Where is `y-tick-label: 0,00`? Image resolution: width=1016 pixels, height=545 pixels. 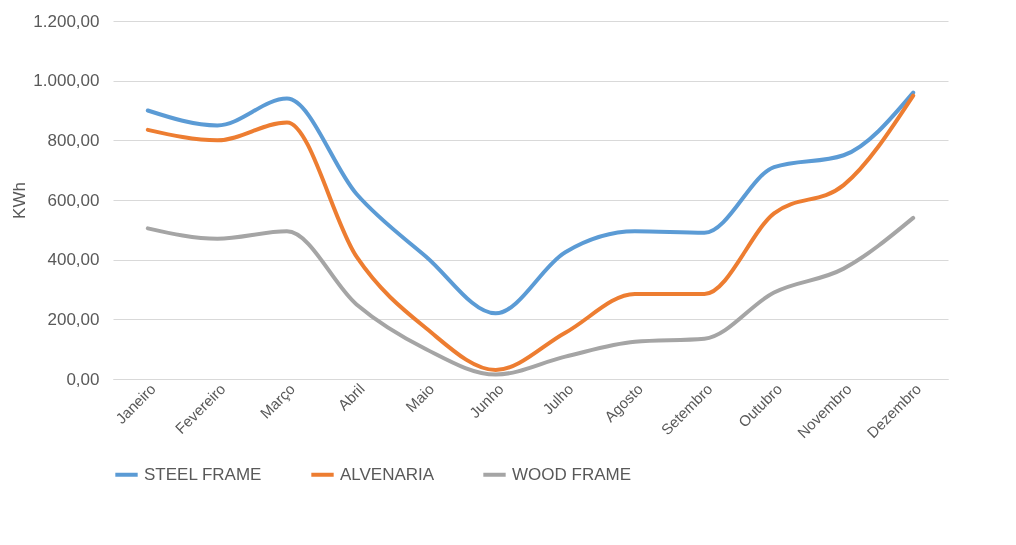 y-tick-label: 0,00 is located at coordinates (83, 379).